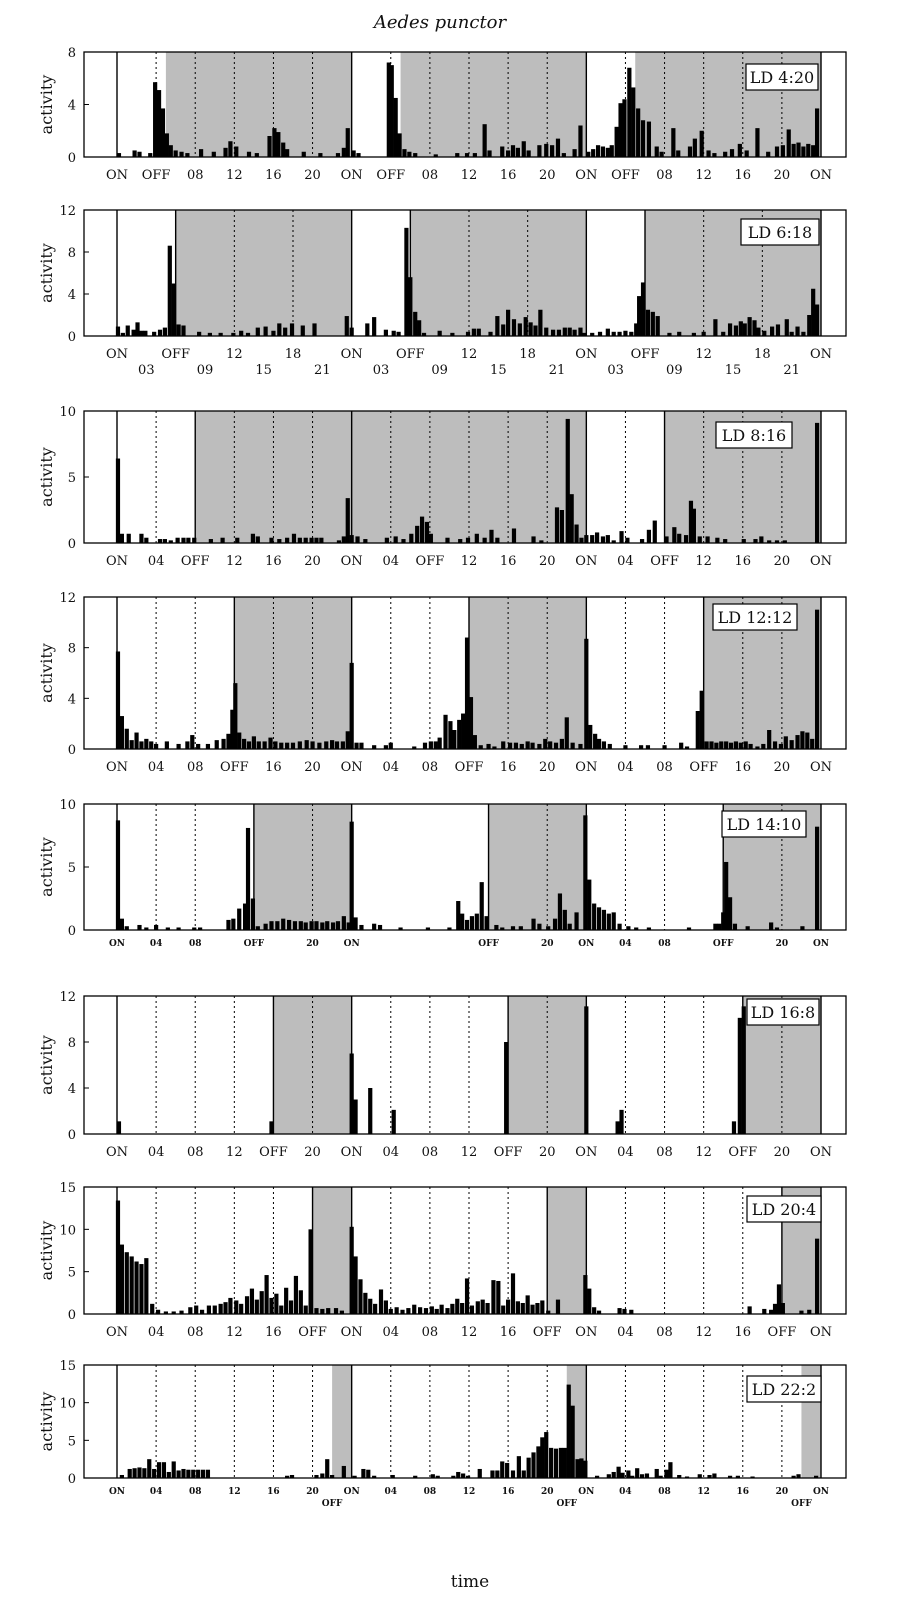  What do you see at coordinates (72, 699) in the screenshot?
I see `ytick-label: 4` at bounding box center [72, 699].